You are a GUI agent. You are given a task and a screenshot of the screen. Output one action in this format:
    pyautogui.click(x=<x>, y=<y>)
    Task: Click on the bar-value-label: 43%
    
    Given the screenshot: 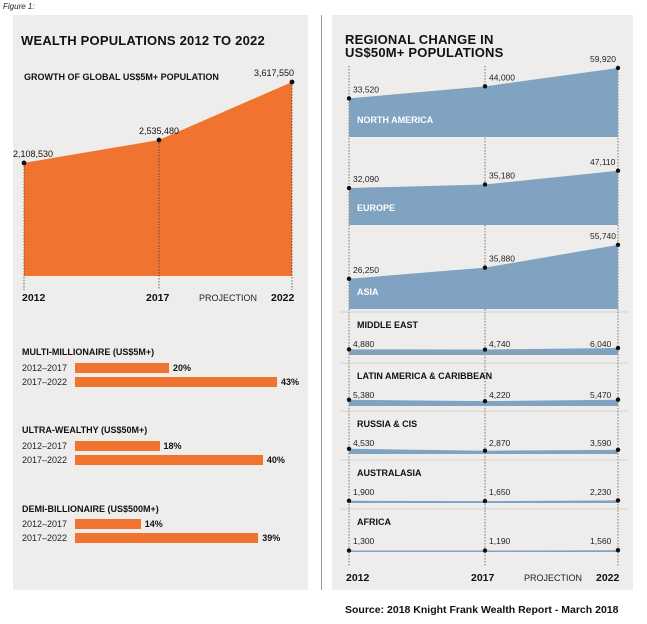 What is the action you would take?
    pyautogui.click(x=290, y=382)
    